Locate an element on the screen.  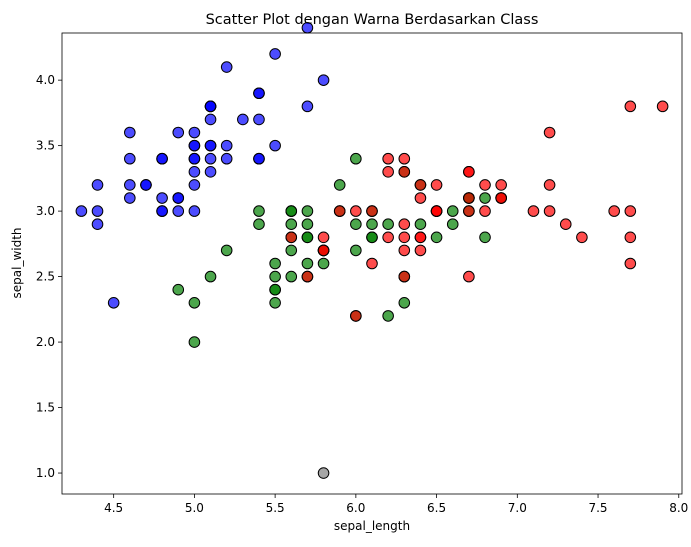
x-tick-label: 5.5 is located at coordinates (275, 508).